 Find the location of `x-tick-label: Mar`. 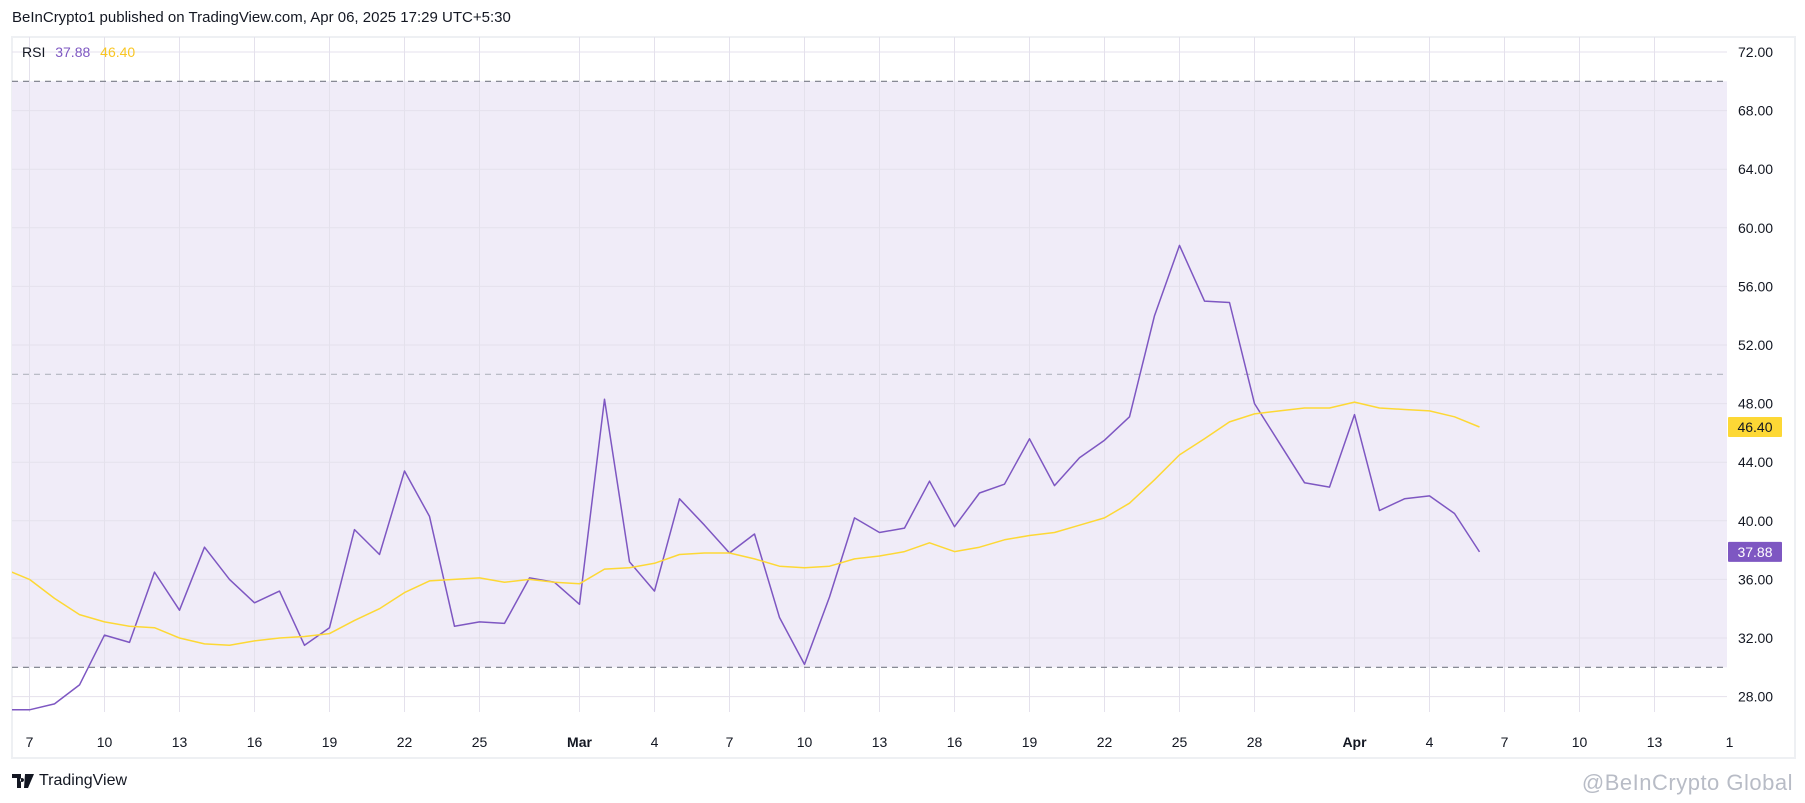

x-tick-label: Mar is located at coordinates (579, 742).